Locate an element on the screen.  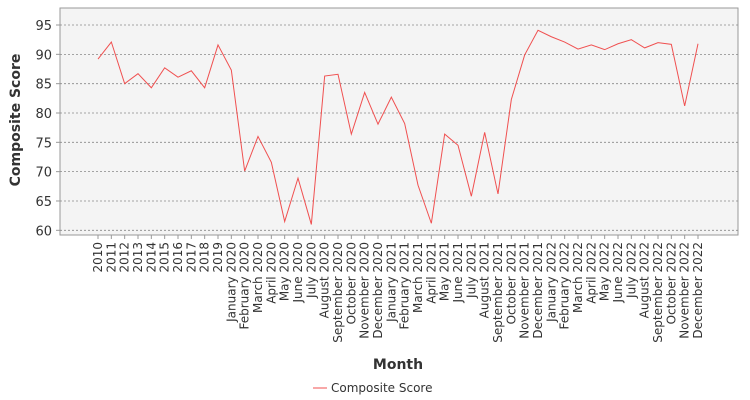
x-tick-label: 2011 is located at coordinates (111, 257).